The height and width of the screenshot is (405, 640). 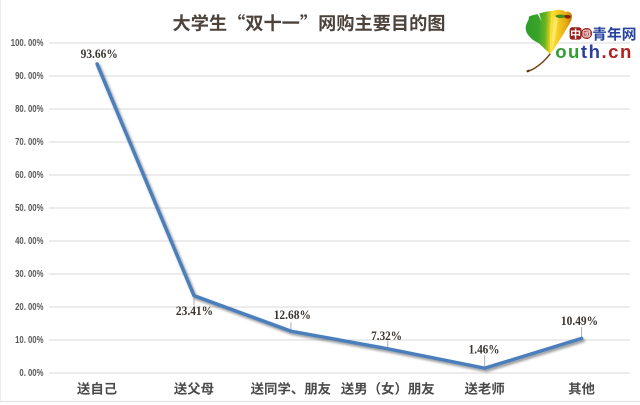 I want to click on svg-text: 40. 00%, so click(x=29, y=241).